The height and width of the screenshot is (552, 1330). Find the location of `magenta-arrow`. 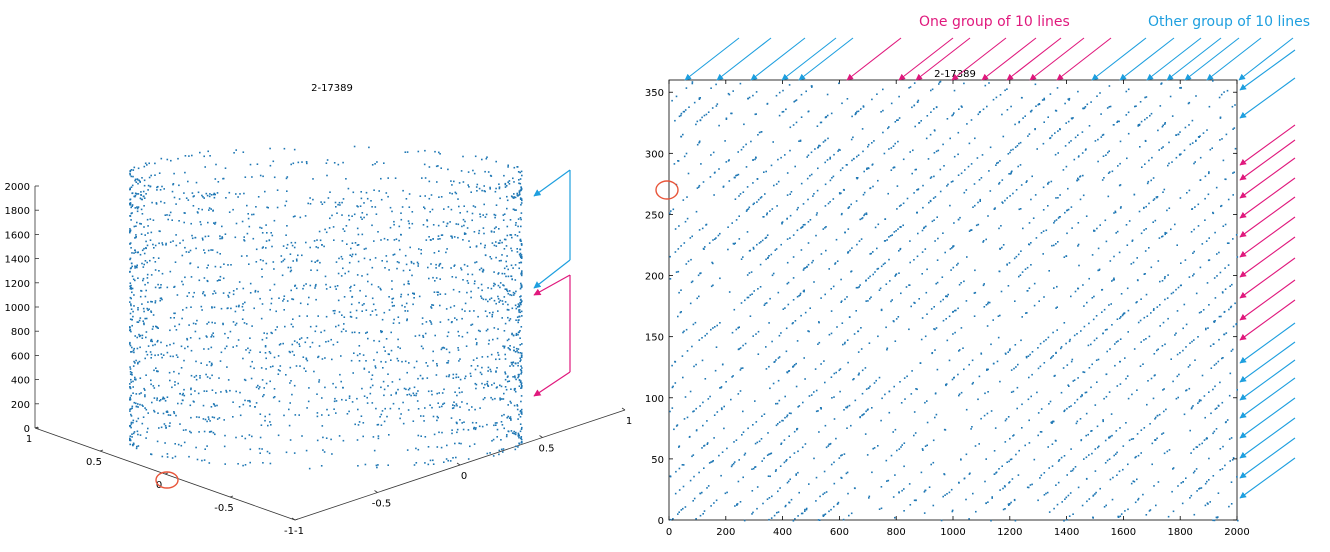

magenta-arrow is located at coordinates (1267, 278).